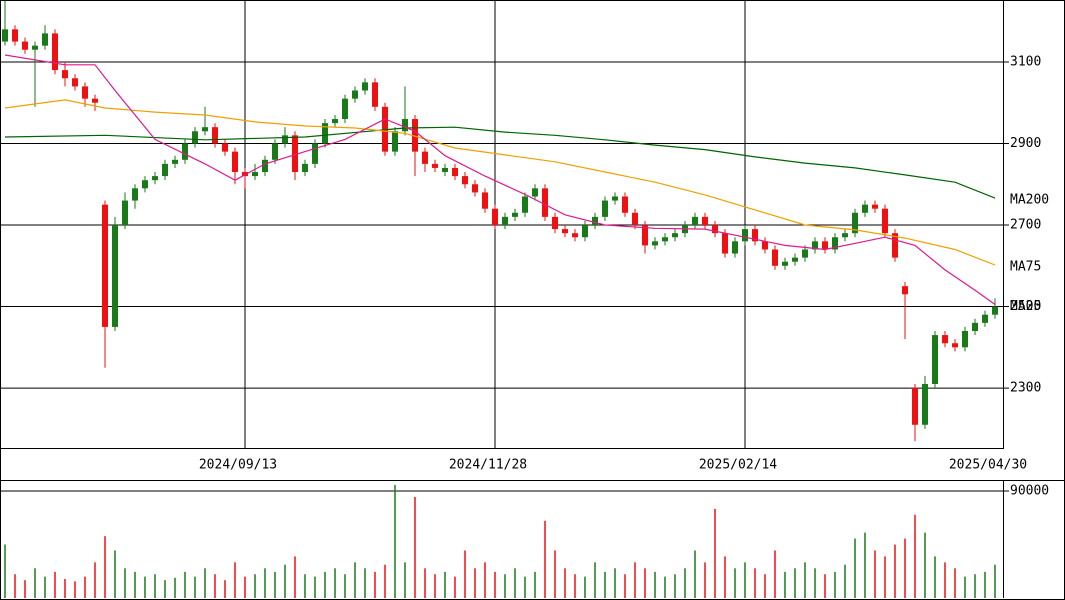 The width and height of the screenshot is (1065, 600). What do you see at coordinates (1029, 200) in the screenshot?
I see `series-label: MA200` at bounding box center [1029, 200].